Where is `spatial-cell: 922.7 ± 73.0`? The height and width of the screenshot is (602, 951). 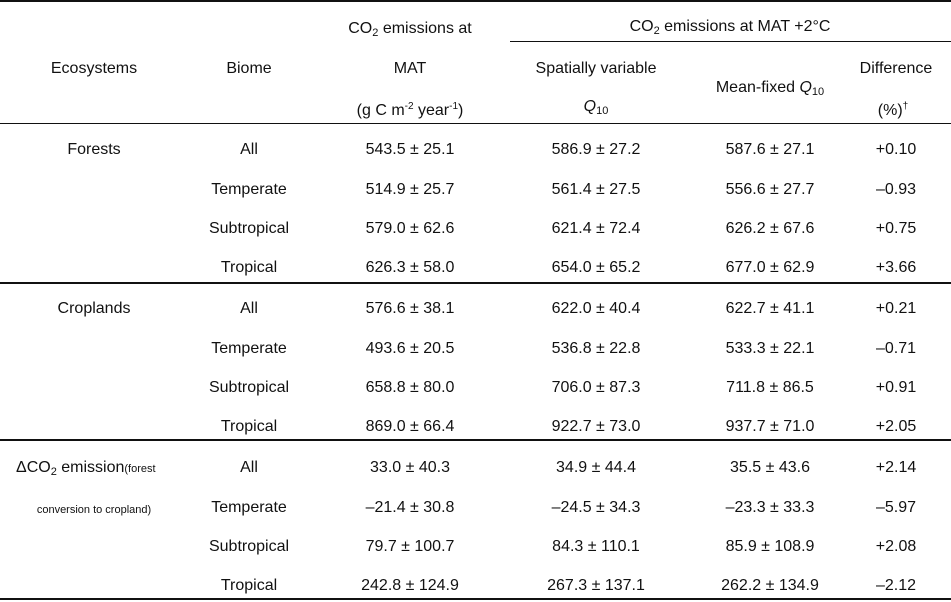 spatial-cell: 922.7 ± 73.0 is located at coordinates (596, 426).